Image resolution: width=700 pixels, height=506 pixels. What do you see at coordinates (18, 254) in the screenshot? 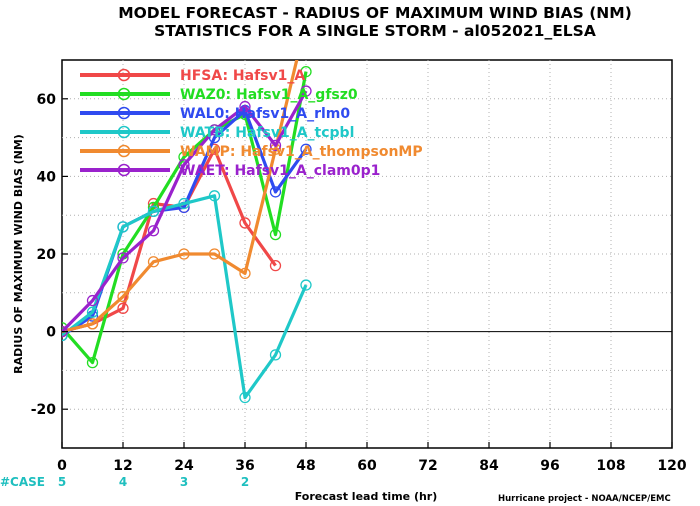
I see `y-axis-label: RADIUS OF MAXIMUM WIND BIAS (NM)` at bounding box center [18, 254].